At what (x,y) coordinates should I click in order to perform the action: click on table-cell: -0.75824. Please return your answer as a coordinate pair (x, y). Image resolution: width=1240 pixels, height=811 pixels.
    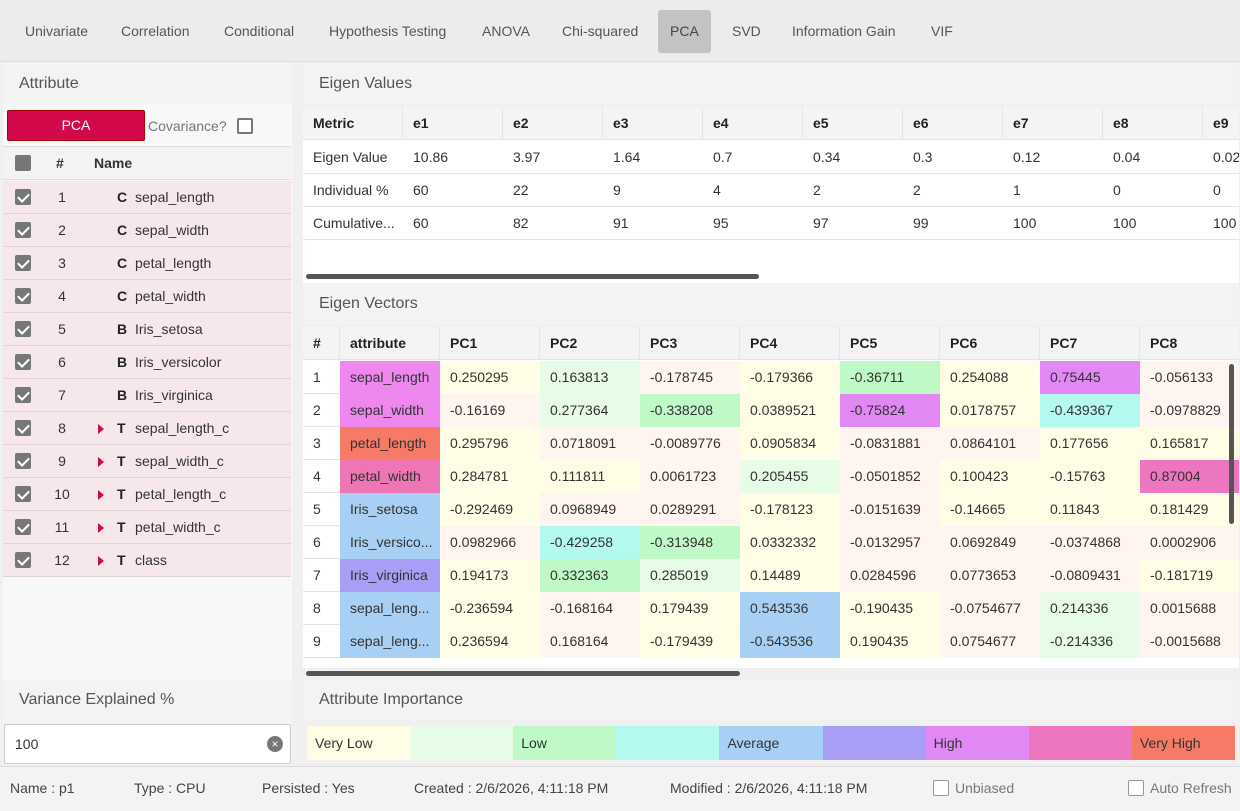
    Looking at the image, I should click on (890, 410).